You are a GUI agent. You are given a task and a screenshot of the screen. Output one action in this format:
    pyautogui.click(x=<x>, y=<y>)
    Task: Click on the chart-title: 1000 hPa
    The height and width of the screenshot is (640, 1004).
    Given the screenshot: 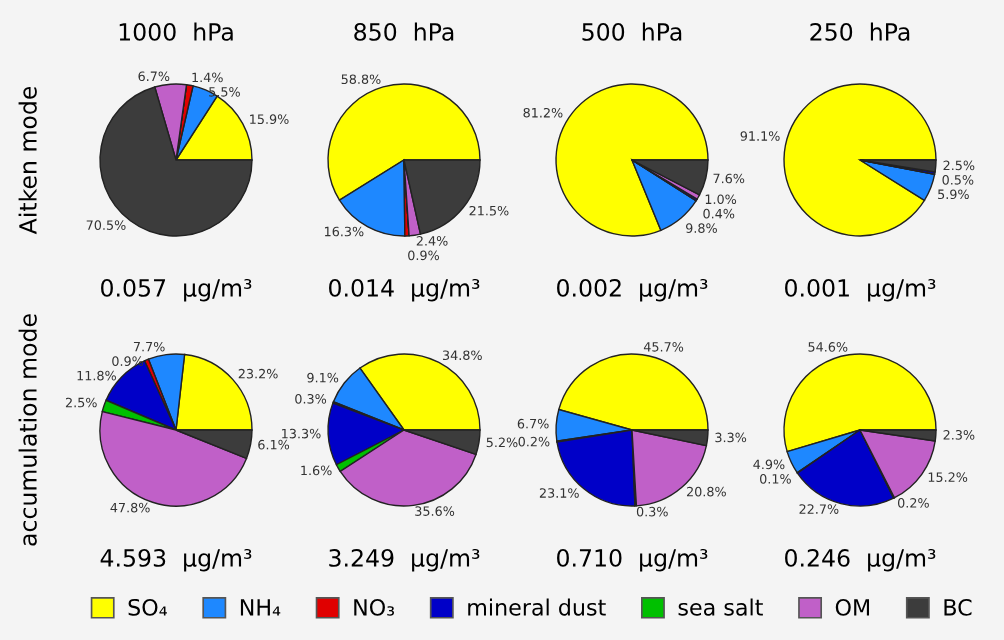 What is the action you would take?
    pyautogui.click(x=176, y=31)
    